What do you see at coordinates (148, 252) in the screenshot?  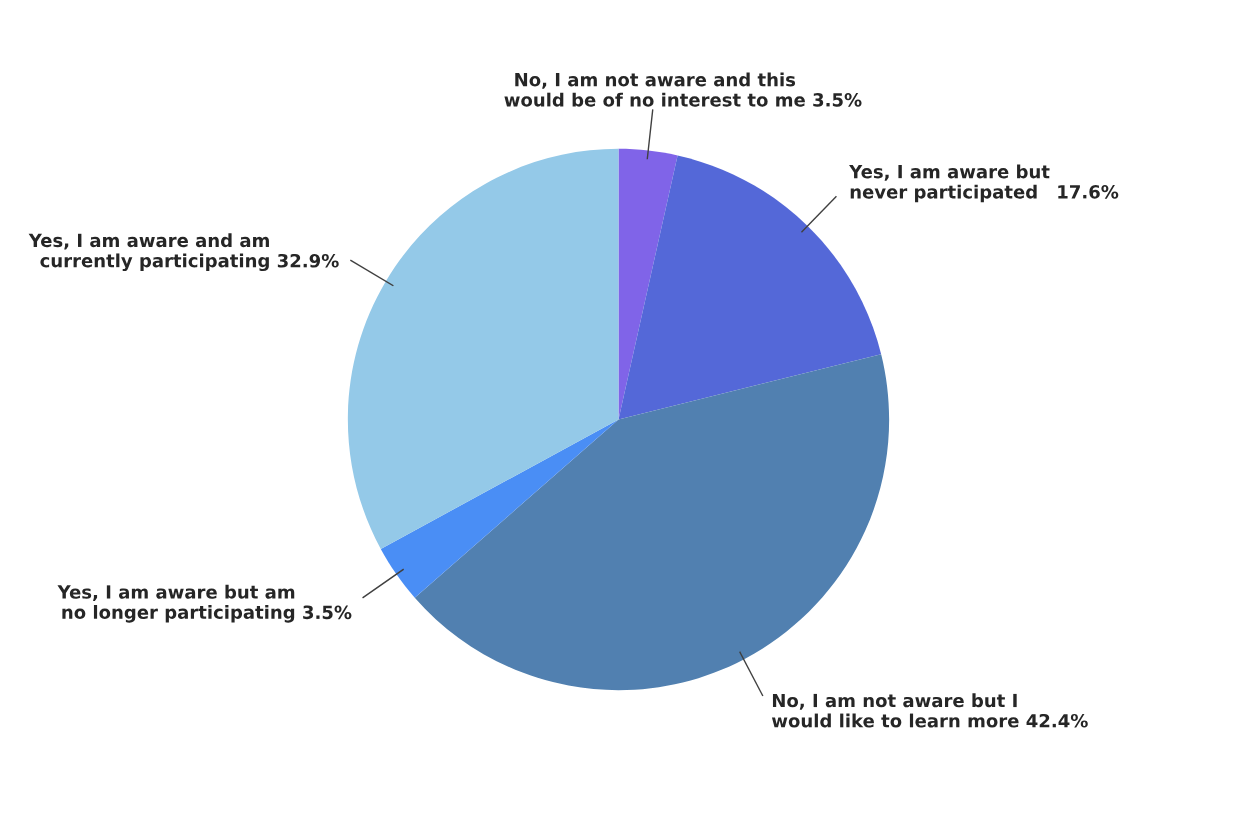 I see `slice-label: Yes, I am aware and am currently participating` at bounding box center [148, 252].